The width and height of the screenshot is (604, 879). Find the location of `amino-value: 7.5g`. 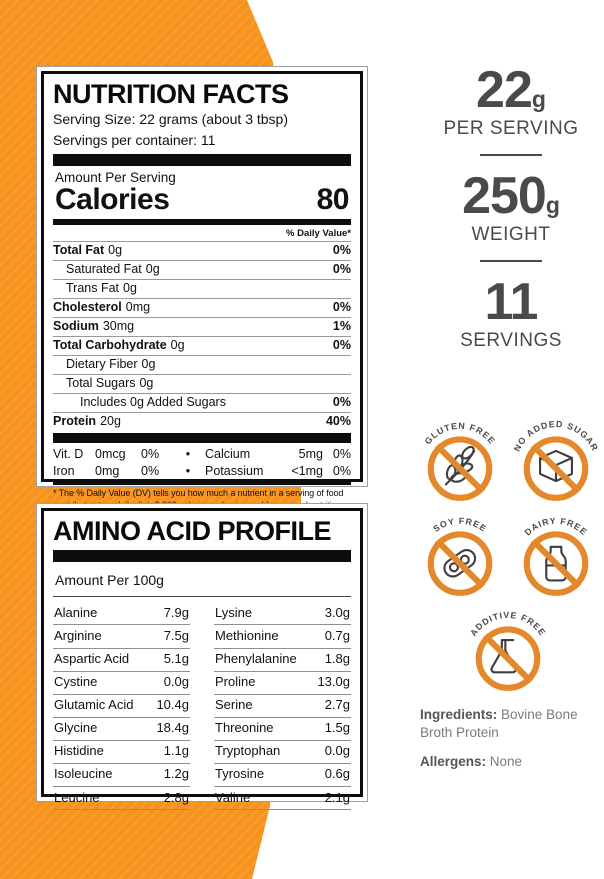

amino-value: 7.5g is located at coordinates (176, 636).